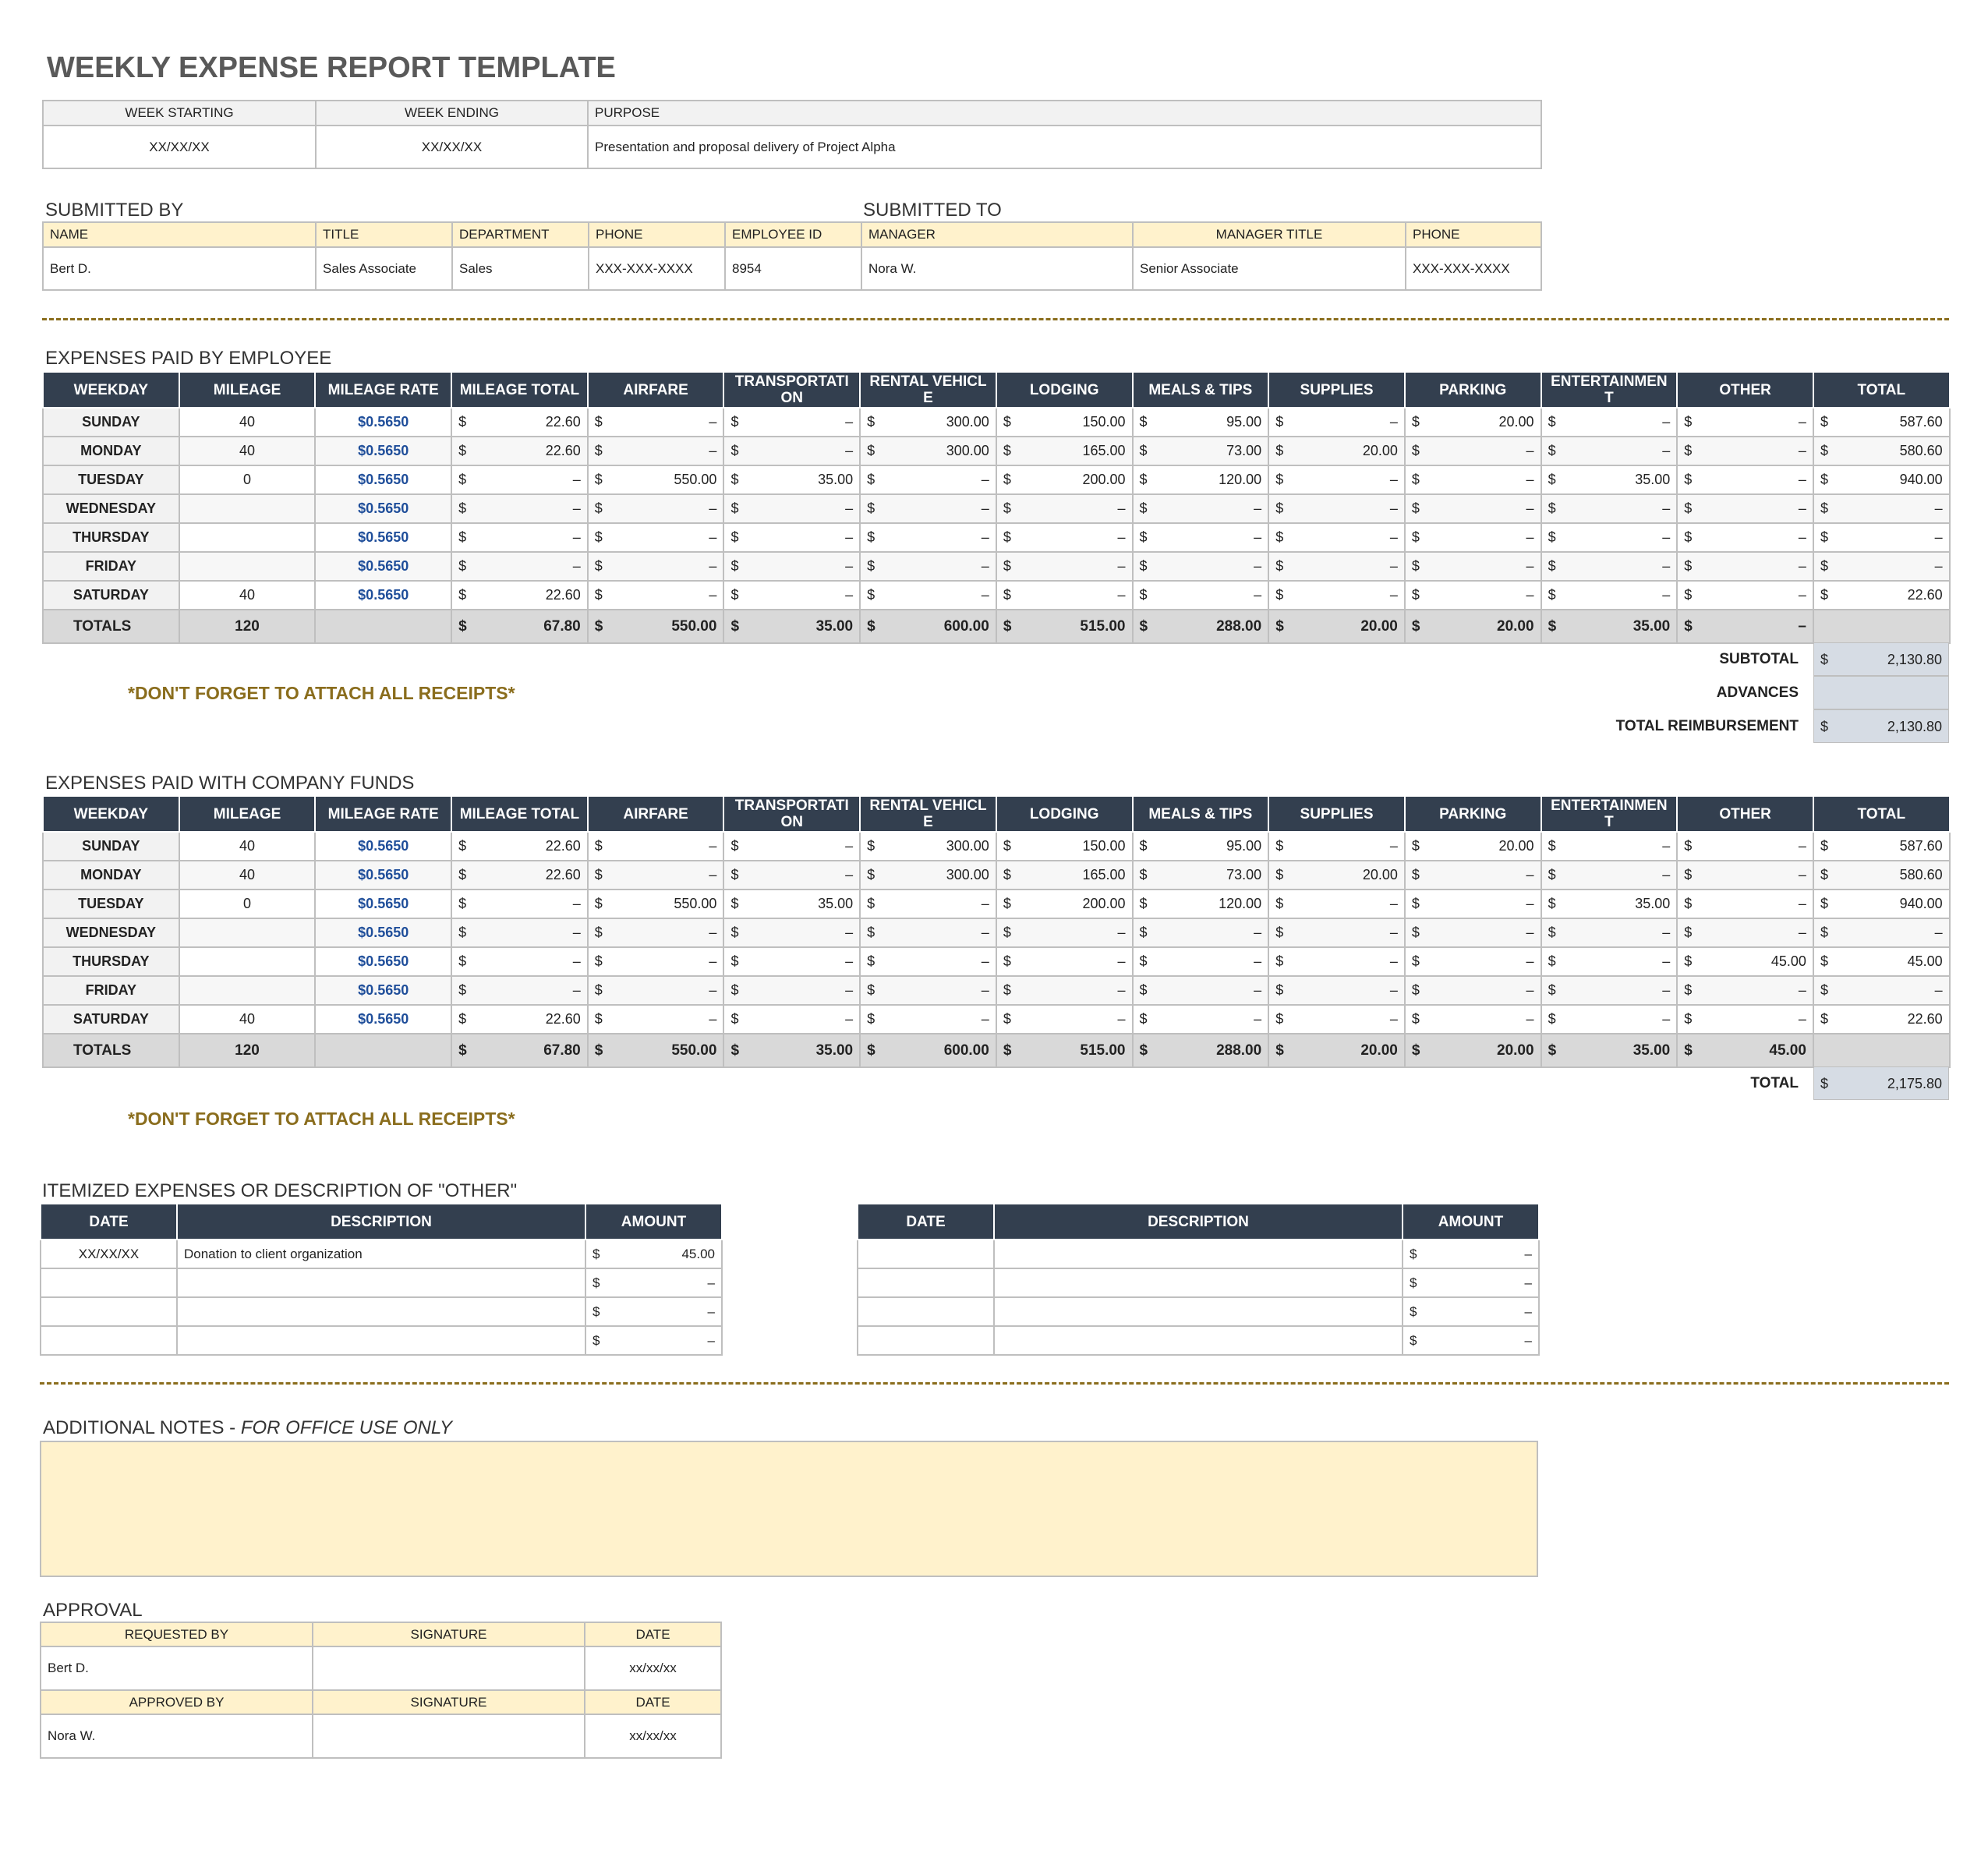 The image size is (1988, 1871). What do you see at coordinates (1336, 875) in the screenshot?
I see `currency-cell: $20.00` at bounding box center [1336, 875].